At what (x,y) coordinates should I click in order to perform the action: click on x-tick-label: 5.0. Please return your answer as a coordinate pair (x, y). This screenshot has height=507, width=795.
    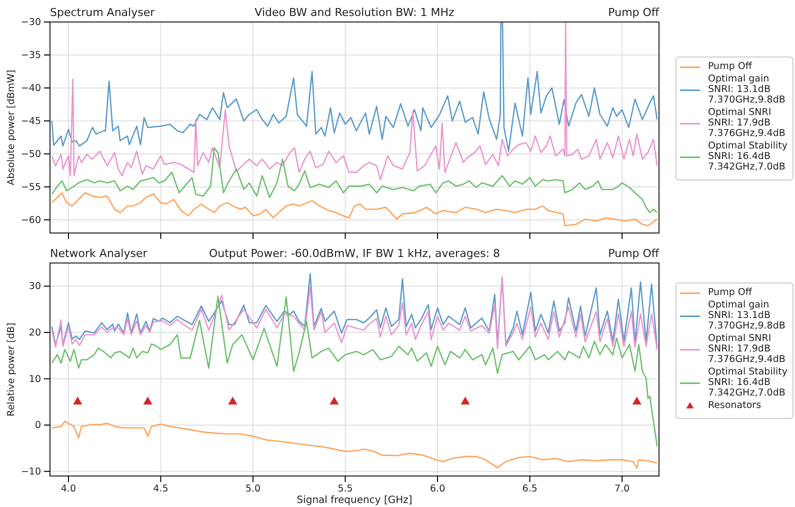
    Looking at the image, I should click on (253, 489).